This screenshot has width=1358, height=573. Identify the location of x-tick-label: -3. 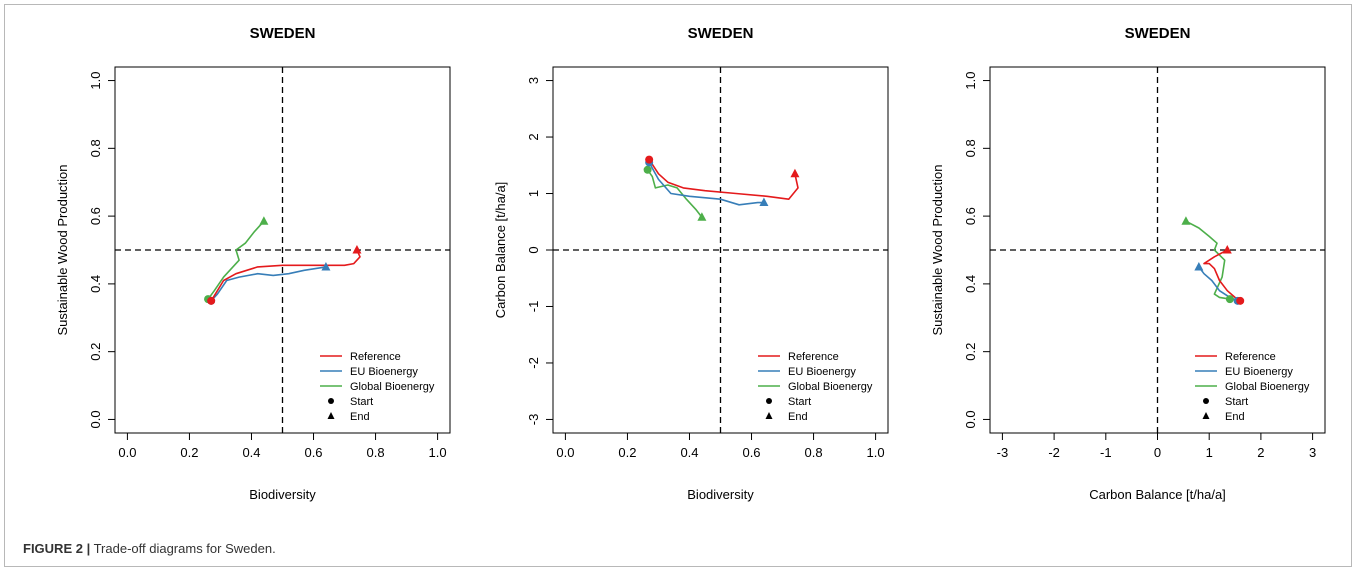
(1003, 452).